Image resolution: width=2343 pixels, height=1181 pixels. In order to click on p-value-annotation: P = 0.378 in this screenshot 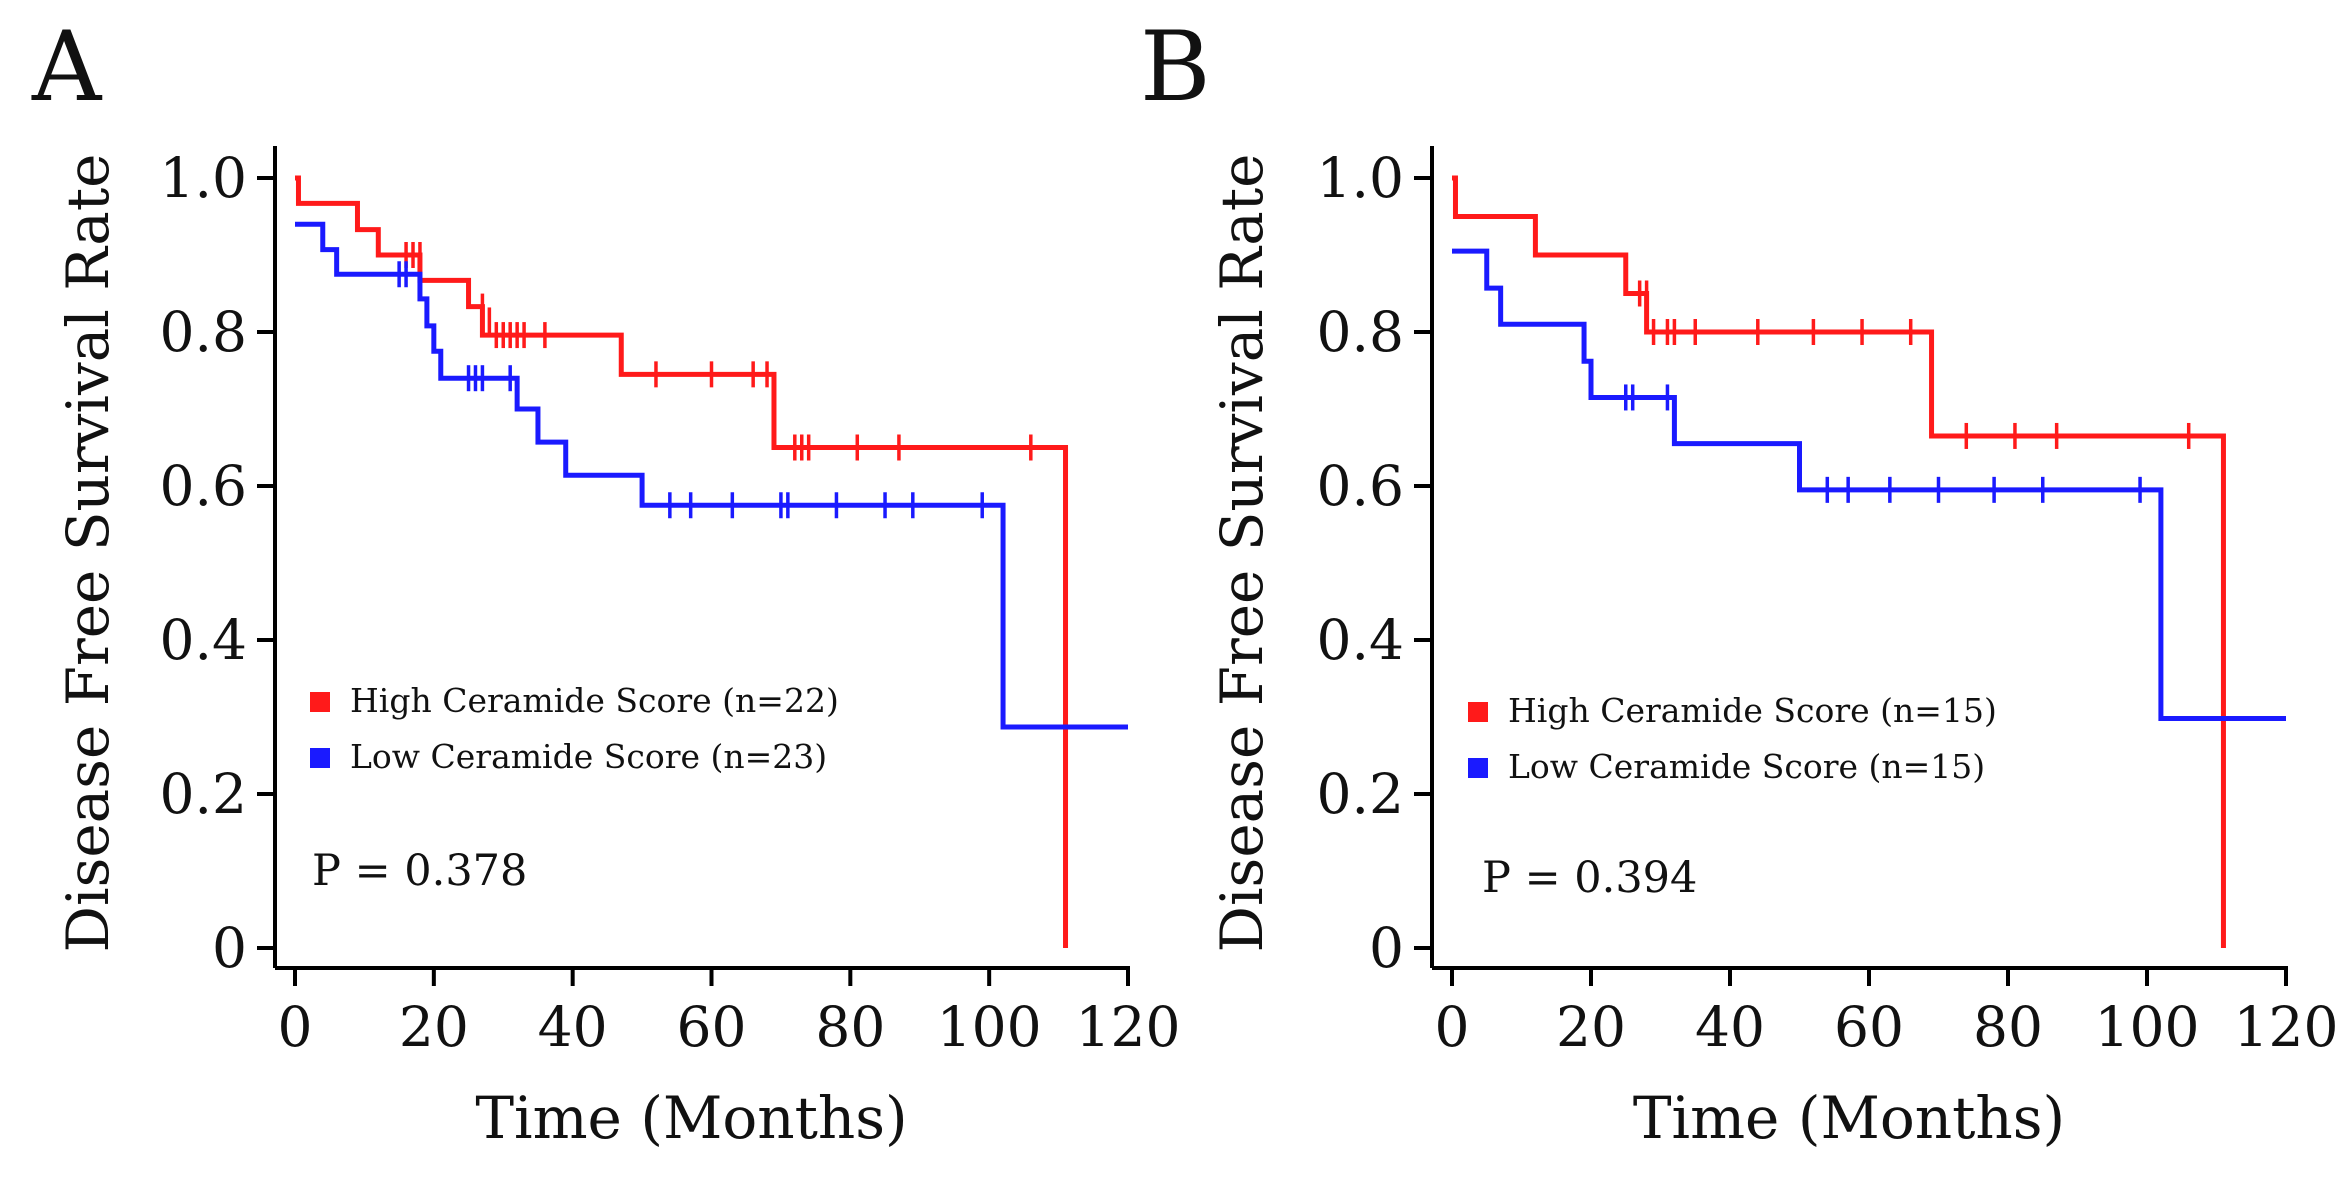, I will do `click(419, 871)`.